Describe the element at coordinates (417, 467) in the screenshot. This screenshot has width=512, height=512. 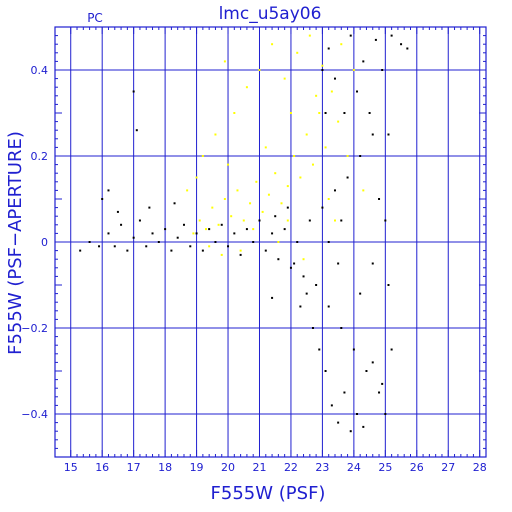
I see `x-tick-label: 26` at that location.